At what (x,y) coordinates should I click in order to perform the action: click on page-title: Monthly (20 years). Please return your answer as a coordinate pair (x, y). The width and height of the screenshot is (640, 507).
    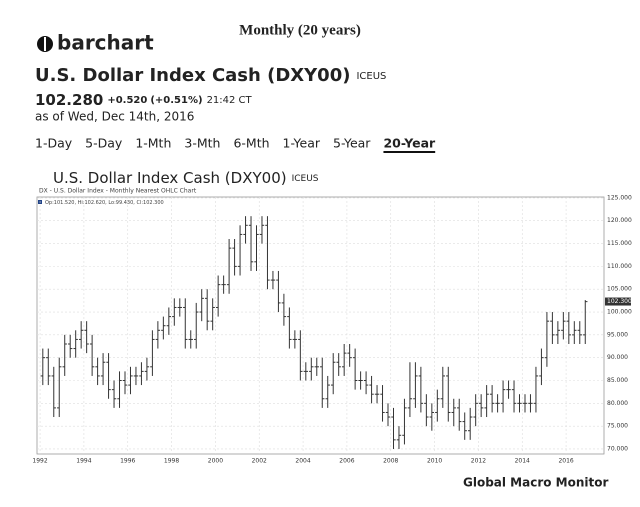
    Looking at the image, I should click on (300, 30).